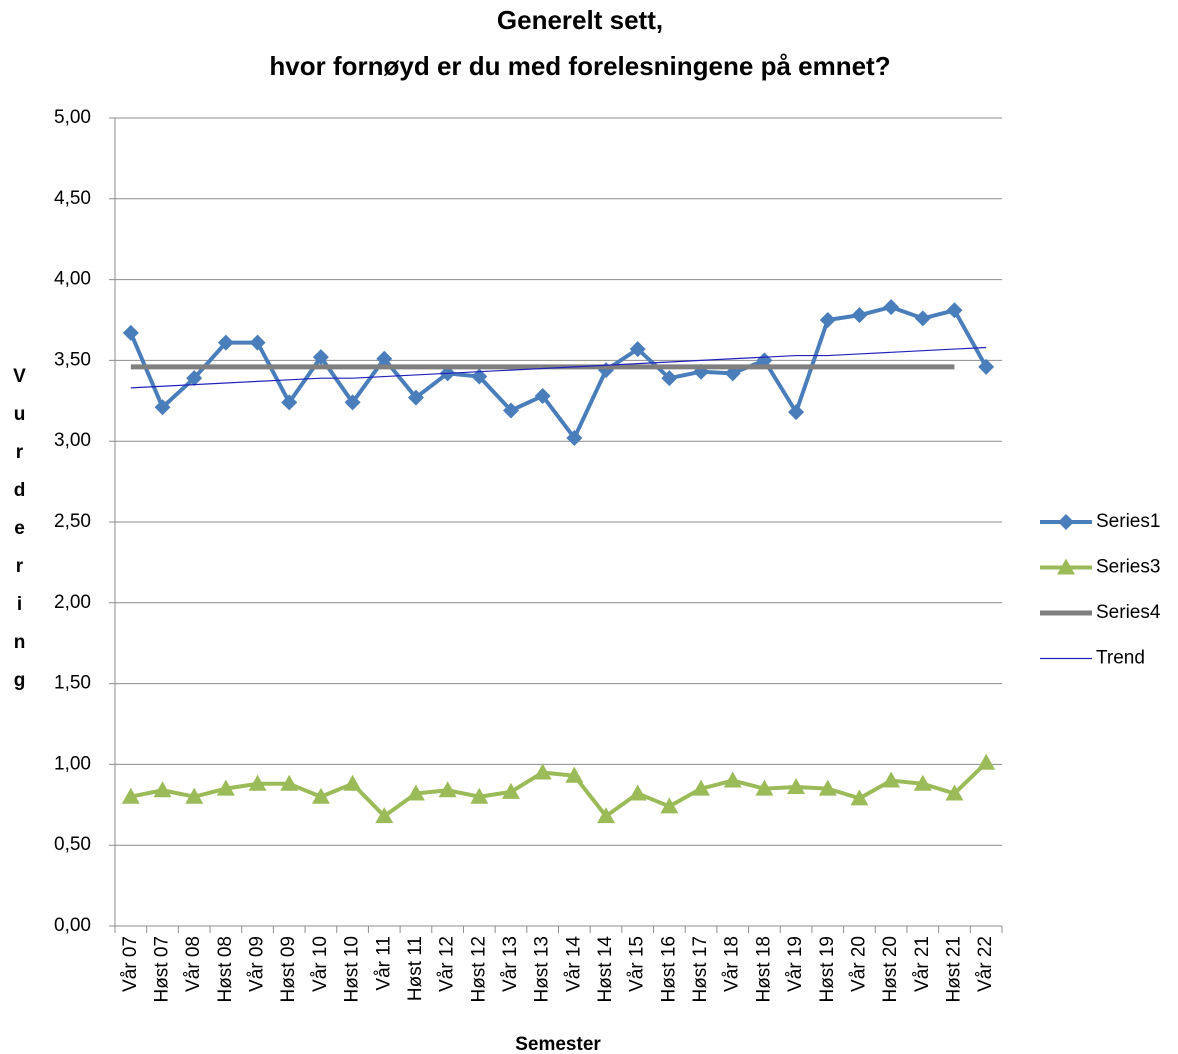 The width and height of the screenshot is (1178, 1054). I want to click on x-tick-label: Høst 09, so click(288, 969).